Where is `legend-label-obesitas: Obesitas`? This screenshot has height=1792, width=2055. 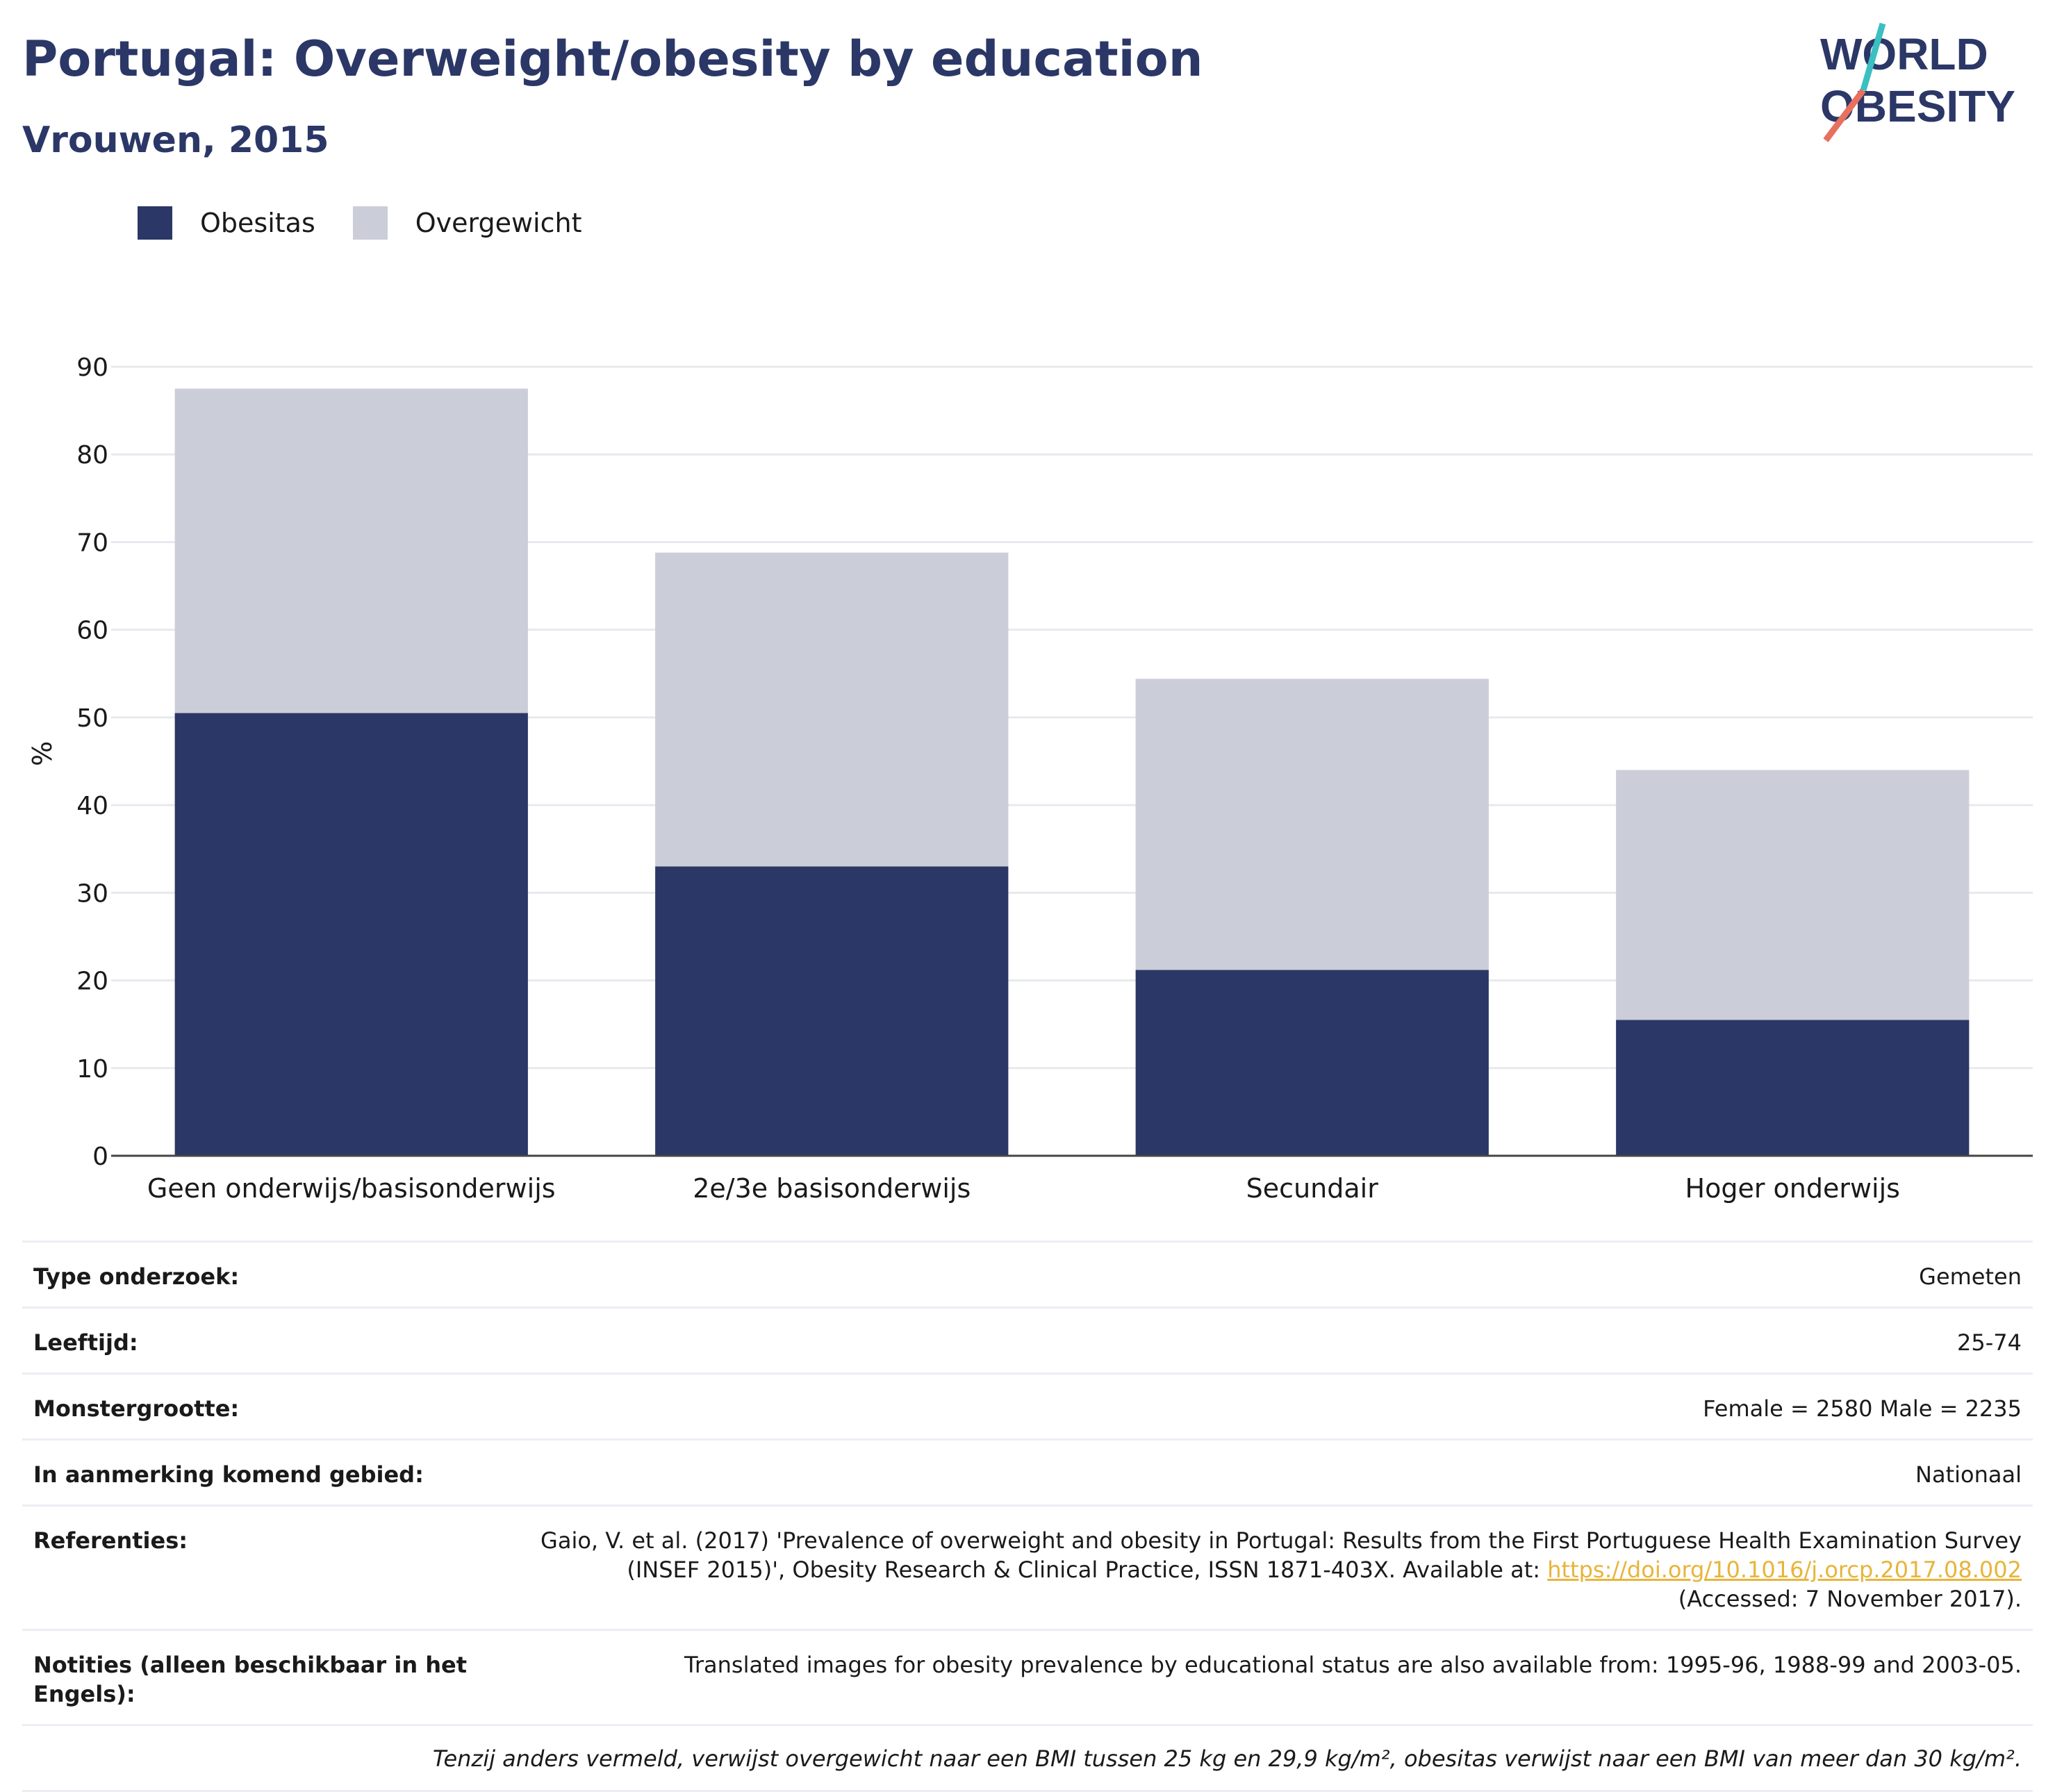
legend-label-obesitas: Obesitas is located at coordinates (257, 223).